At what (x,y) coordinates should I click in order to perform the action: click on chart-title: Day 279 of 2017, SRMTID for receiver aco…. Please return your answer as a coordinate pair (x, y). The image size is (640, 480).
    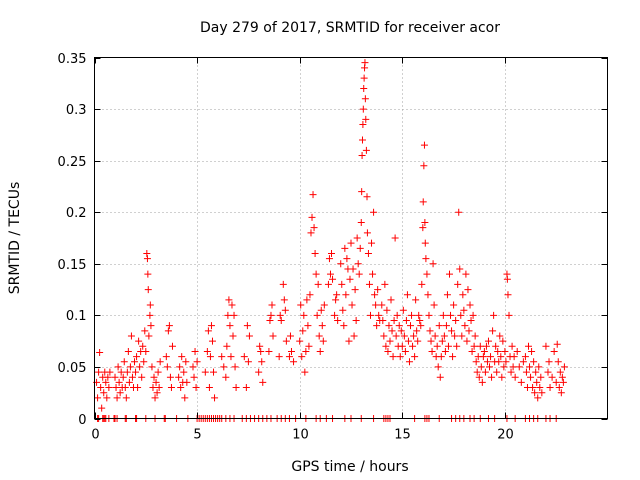
    Looking at the image, I should click on (350, 28).